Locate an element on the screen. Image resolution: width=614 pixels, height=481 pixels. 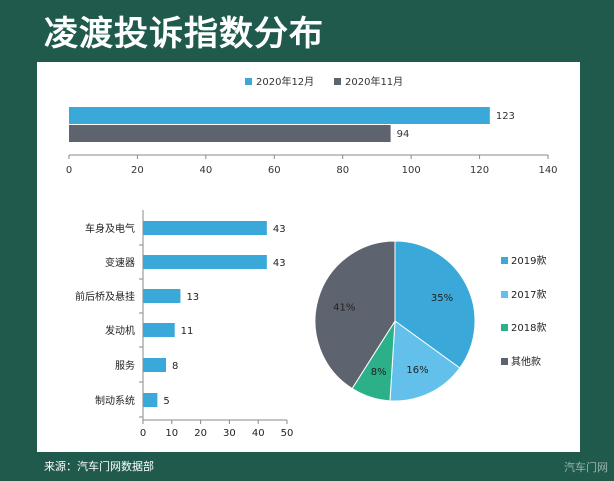
comparison-x-tick-label-4: 80 is located at coordinates (342, 170).